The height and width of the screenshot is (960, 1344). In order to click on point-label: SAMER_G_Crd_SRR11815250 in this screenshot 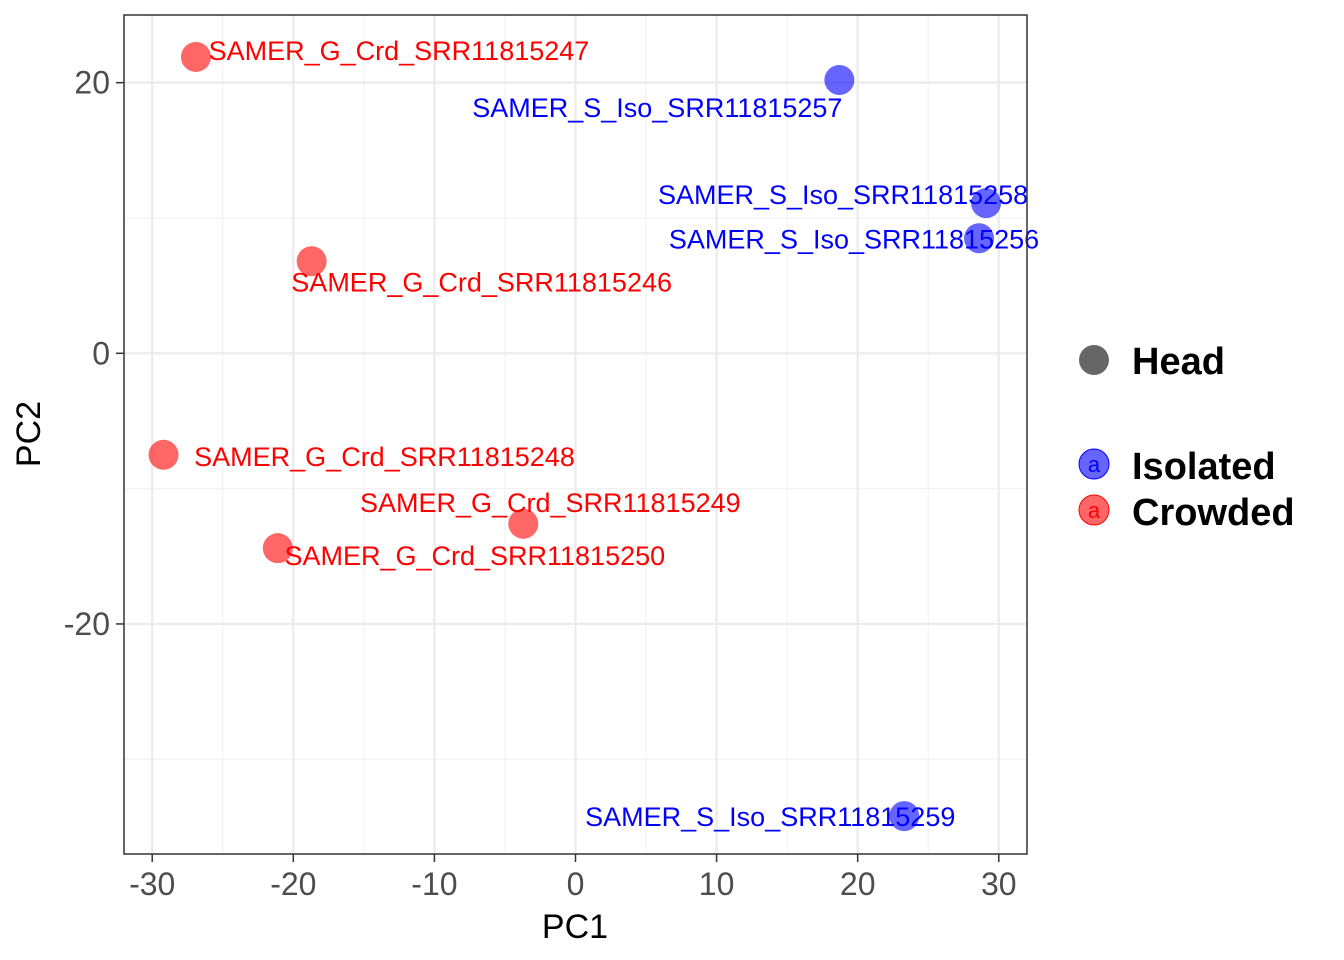, I will do `click(474, 556)`.